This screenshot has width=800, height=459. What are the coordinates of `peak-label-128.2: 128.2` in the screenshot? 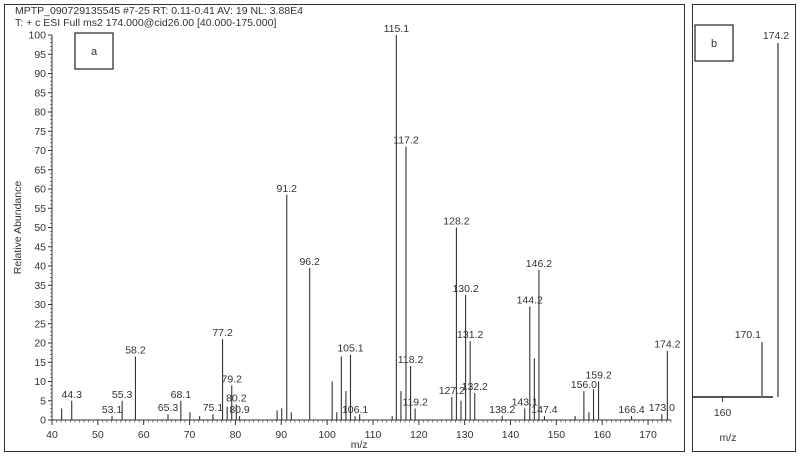 It's located at (456, 222).